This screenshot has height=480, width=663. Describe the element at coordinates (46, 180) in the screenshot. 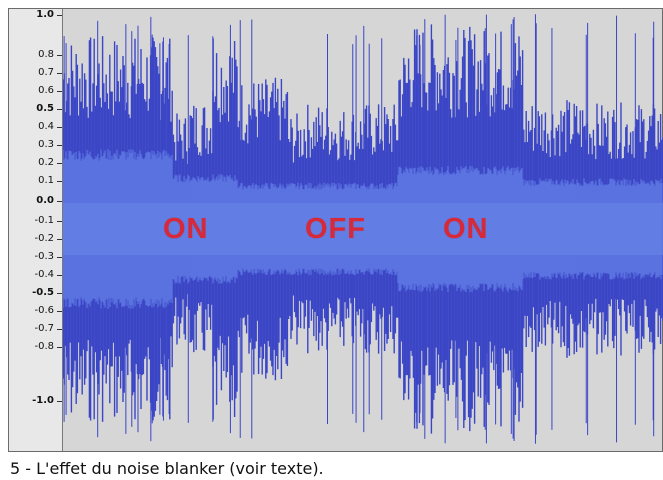

I see `ruler-tick-label: 0.1` at that location.